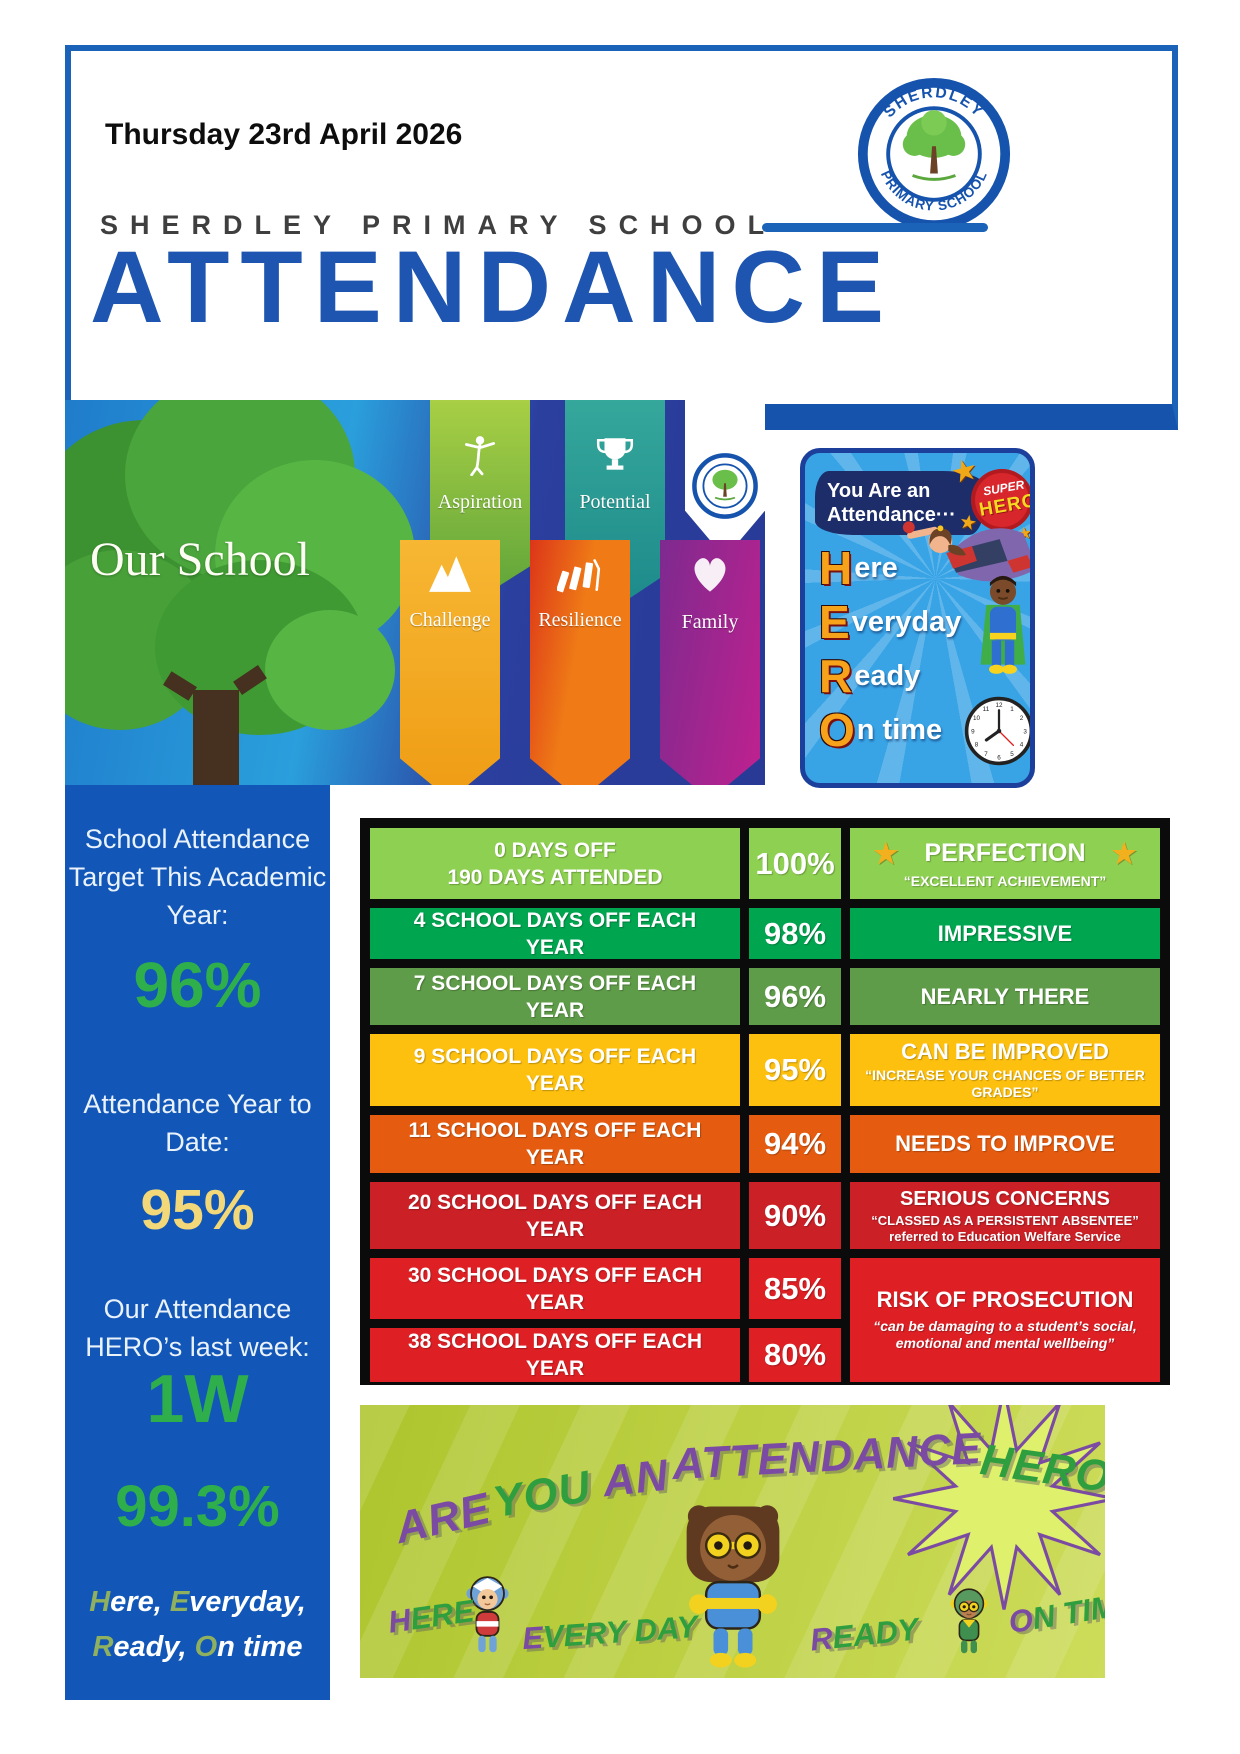 This screenshot has height=1754, width=1240. I want to click on svg-text: 5, so click(1012, 754).